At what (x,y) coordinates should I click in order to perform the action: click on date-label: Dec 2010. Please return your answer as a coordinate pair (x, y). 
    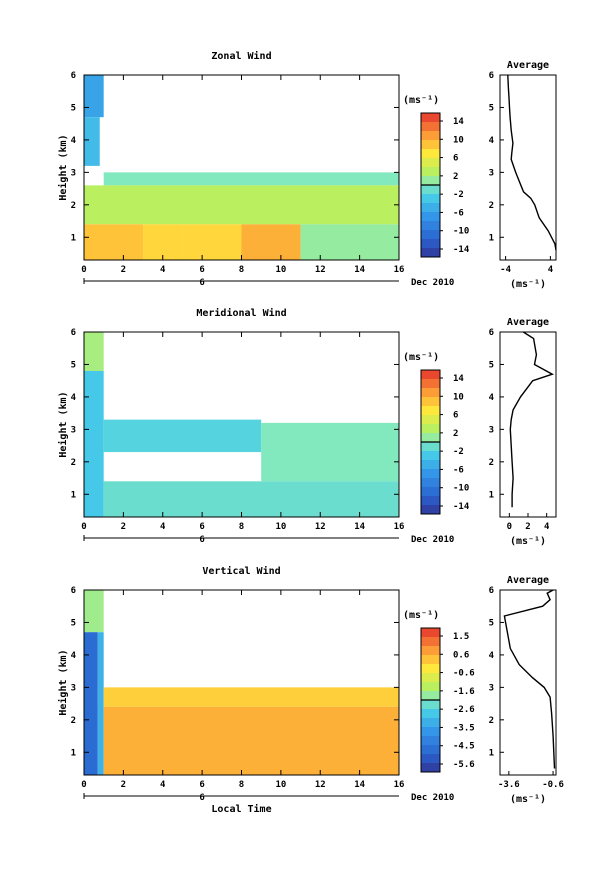
    Looking at the image, I should click on (432, 540).